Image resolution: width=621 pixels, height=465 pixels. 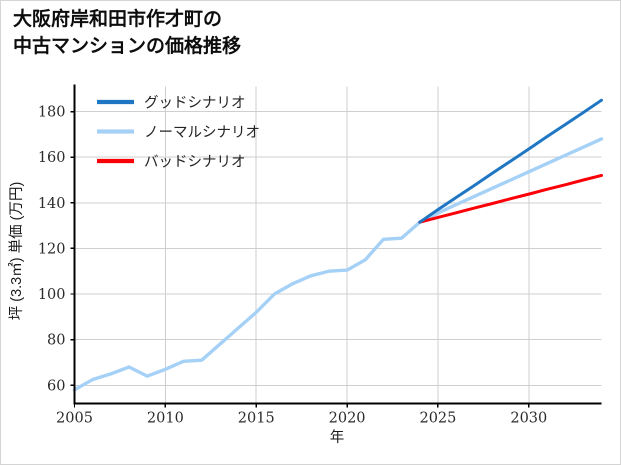 I want to click on series-line-good, so click(x=510, y=161).